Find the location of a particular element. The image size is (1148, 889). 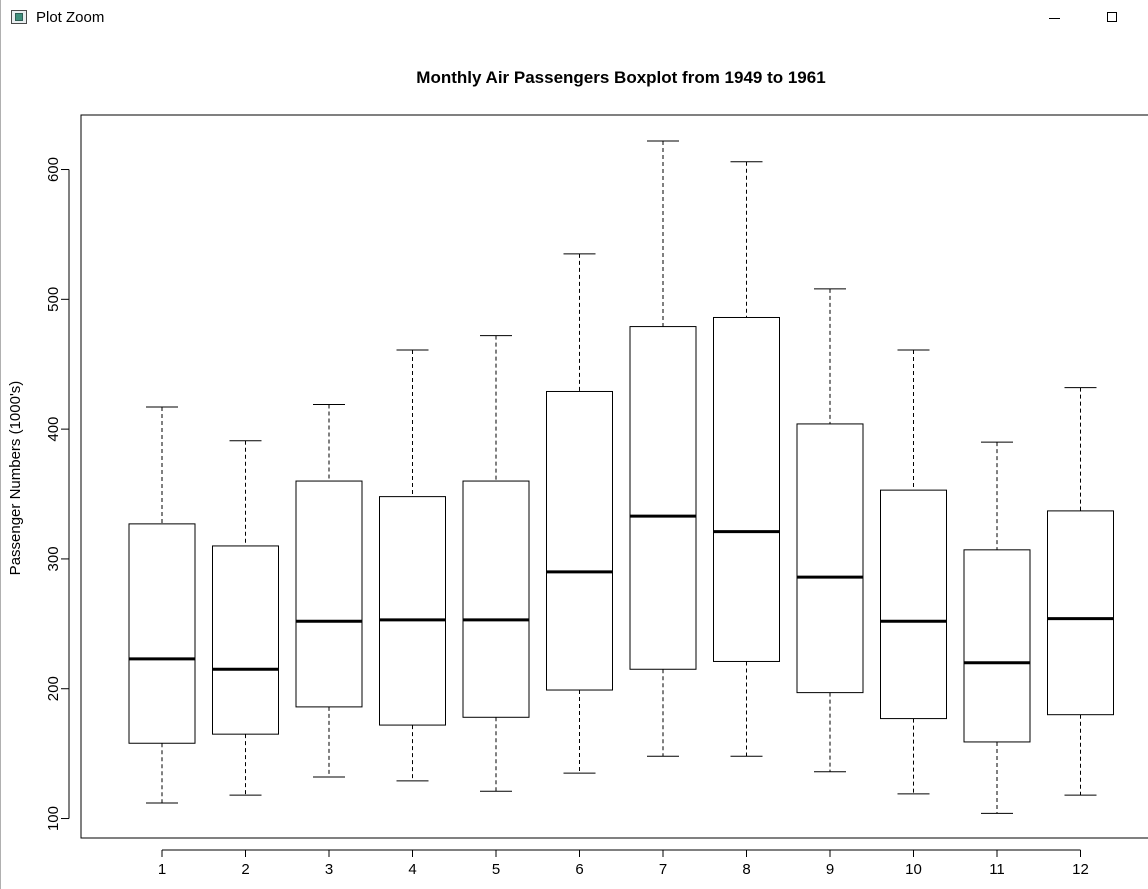

x-tick-label-1: 1 is located at coordinates (162, 869).